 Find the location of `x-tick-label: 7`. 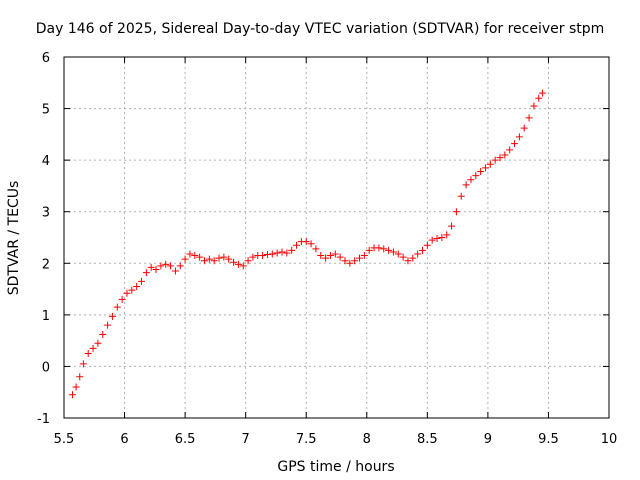

x-tick-label: 7 is located at coordinates (246, 439).